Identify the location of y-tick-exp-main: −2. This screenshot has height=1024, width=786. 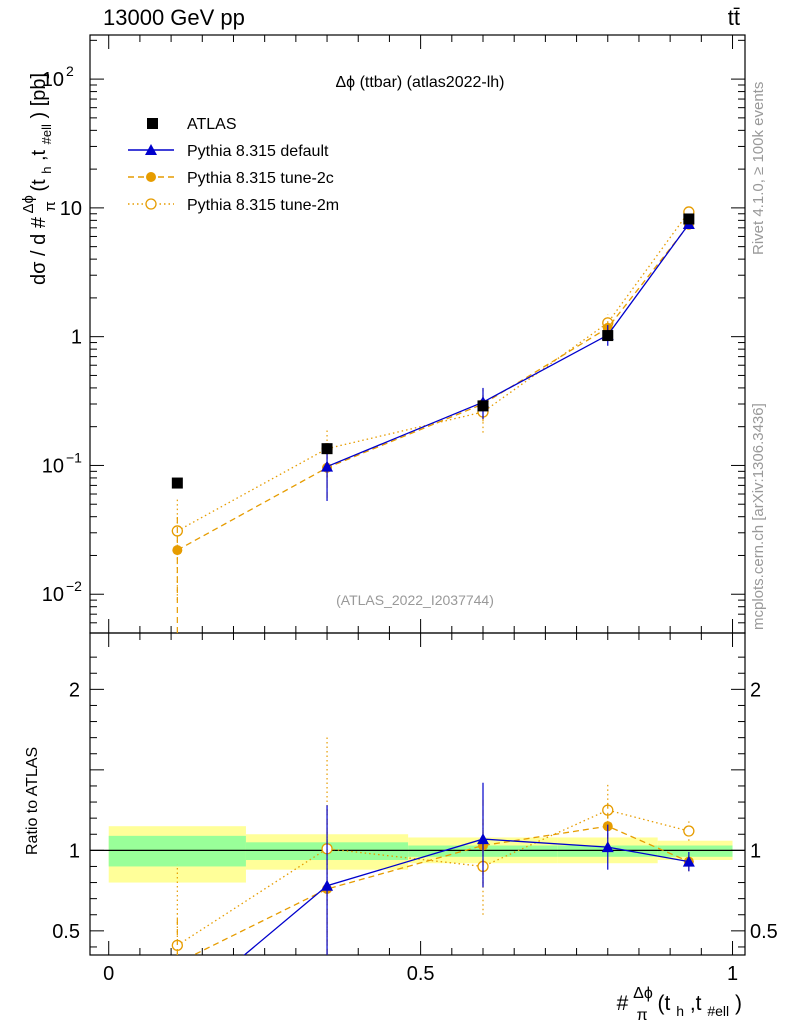
(74, 586).